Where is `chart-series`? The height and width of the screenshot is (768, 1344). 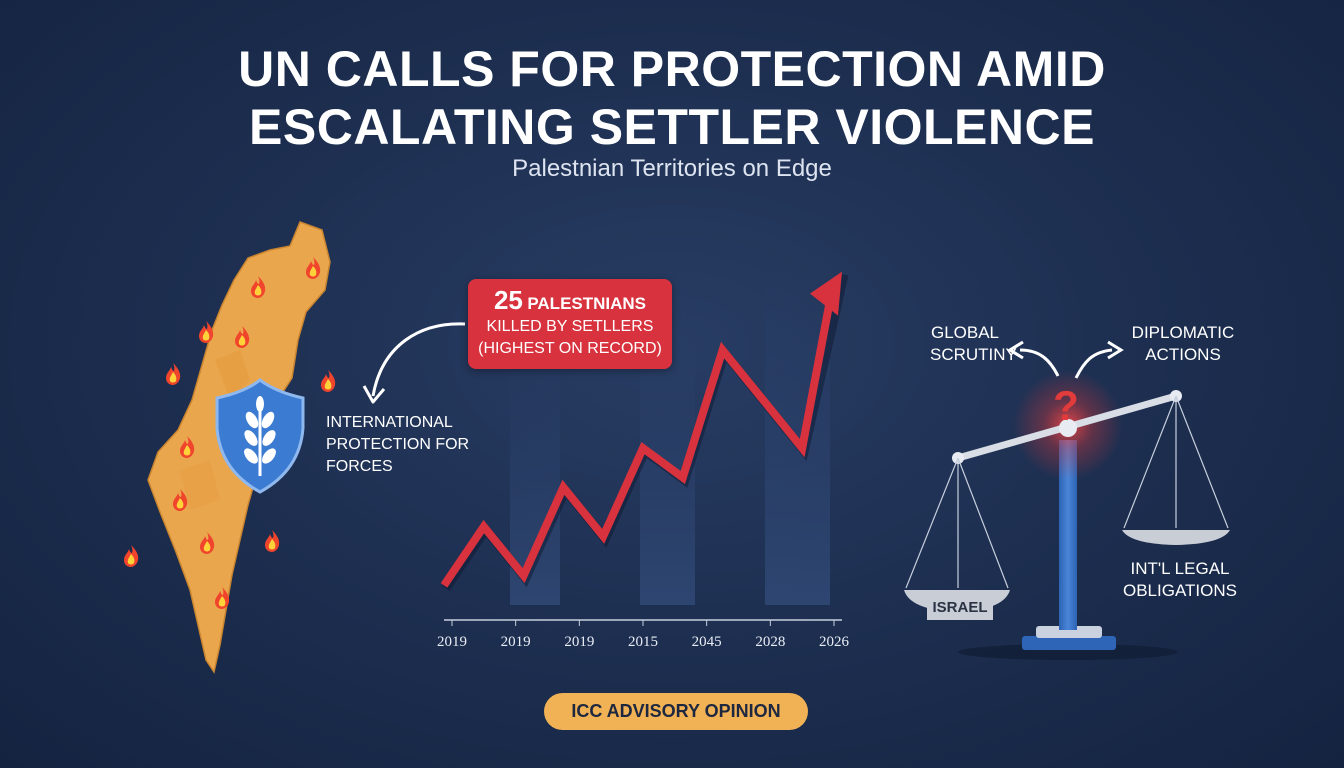
chart-series is located at coordinates (644, 431).